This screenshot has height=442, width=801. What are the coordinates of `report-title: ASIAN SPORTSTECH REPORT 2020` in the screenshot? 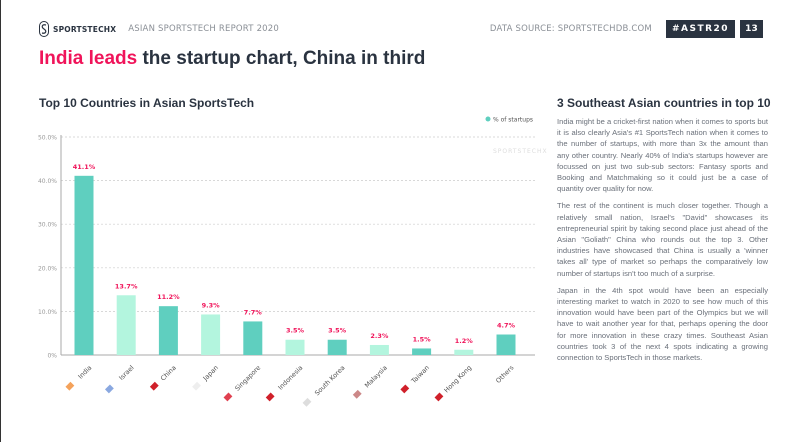 It's located at (204, 29).